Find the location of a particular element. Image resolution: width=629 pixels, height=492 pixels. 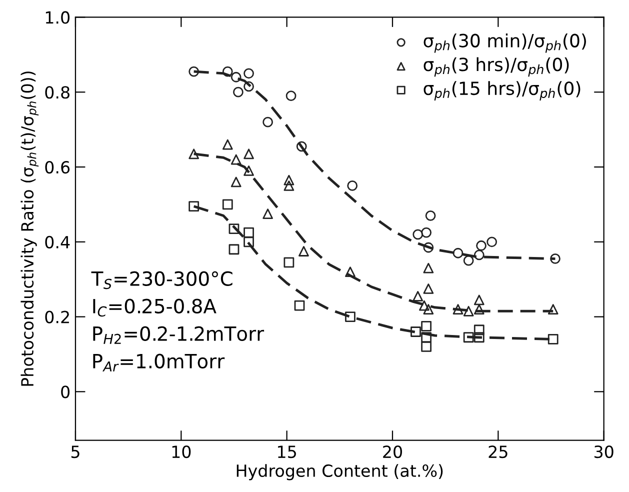

y-tick-label: 0 is located at coordinates (65, 392).